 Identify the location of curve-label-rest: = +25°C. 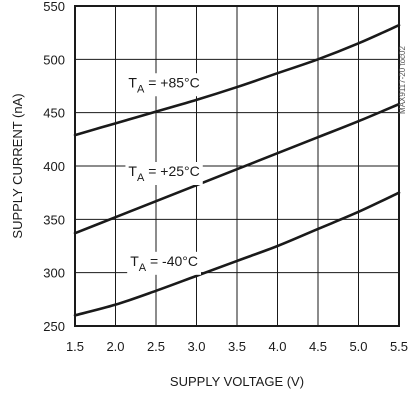
(171, 171).